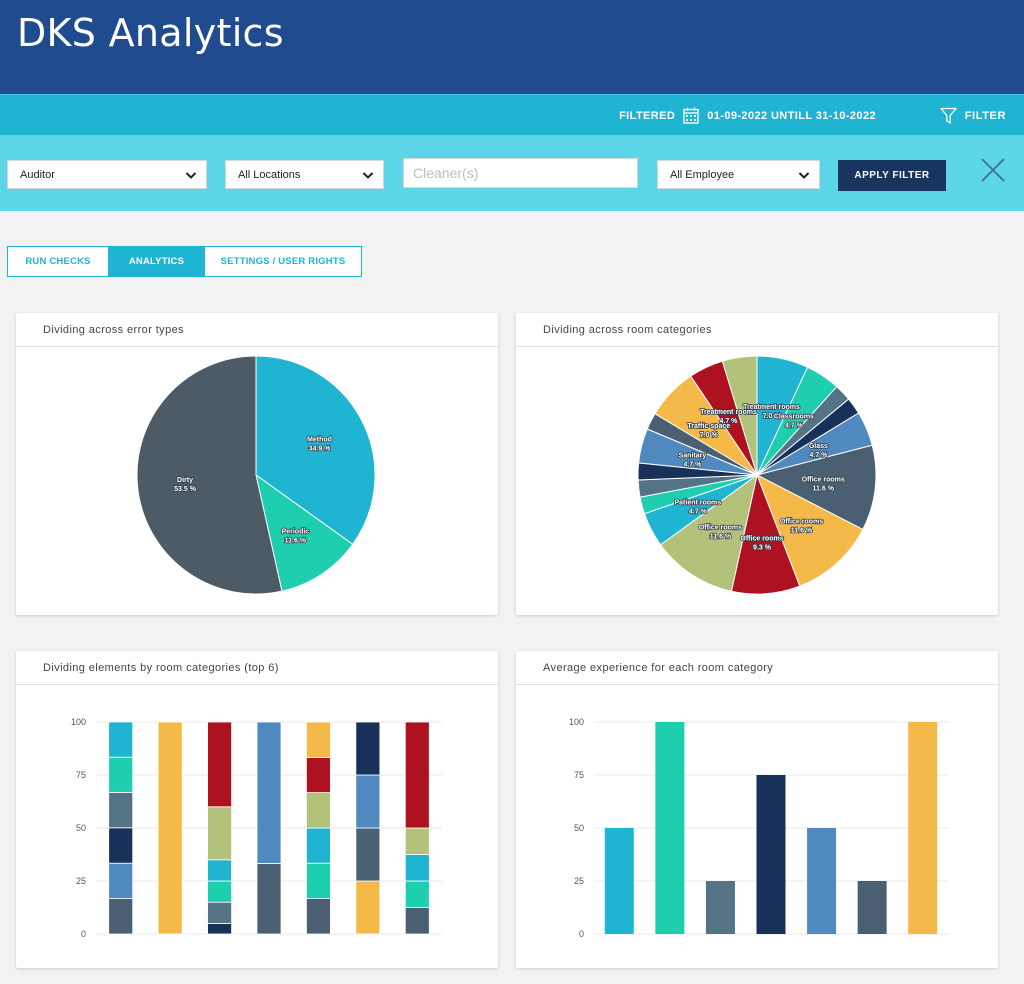 The width and height of the screenshot is (1024, 984). Describe the element at coordinates (320, 448) in the screenshot. I see `pie-value-method-0: 34.9 %` at that location.